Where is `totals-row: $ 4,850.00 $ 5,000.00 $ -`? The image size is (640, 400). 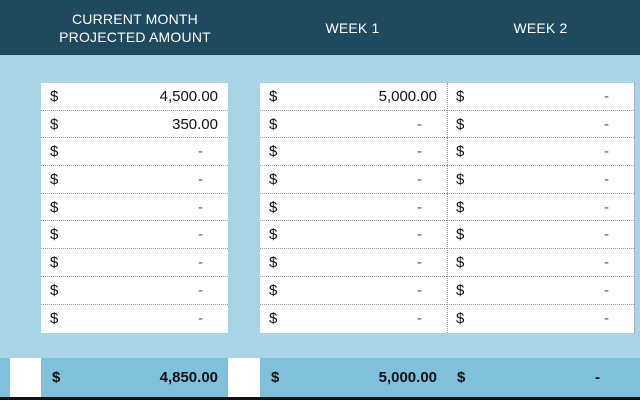 totals-row: $ 4,850.00 $ 5,000.00 $ - is located at coordinates (320, 377).